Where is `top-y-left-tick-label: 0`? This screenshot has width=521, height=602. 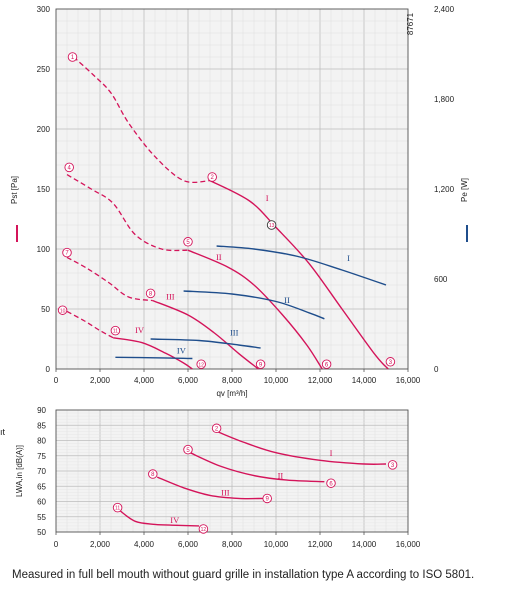 top-y-left-tick-label: 0 is located at coordinates (48, 369).